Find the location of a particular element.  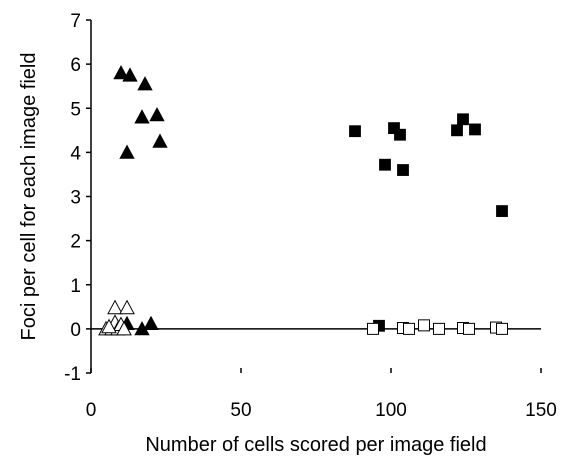

y-tick-label: -1 is located at coordinates (72, 374).